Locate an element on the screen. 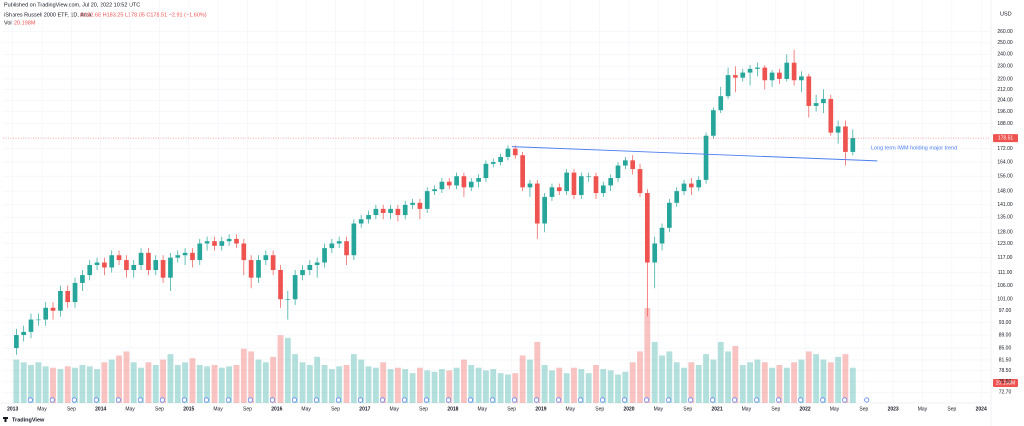 This screenshot has height=426, width=1024. y-tick-label: 117.00 is located at coordinates (1005, 258).